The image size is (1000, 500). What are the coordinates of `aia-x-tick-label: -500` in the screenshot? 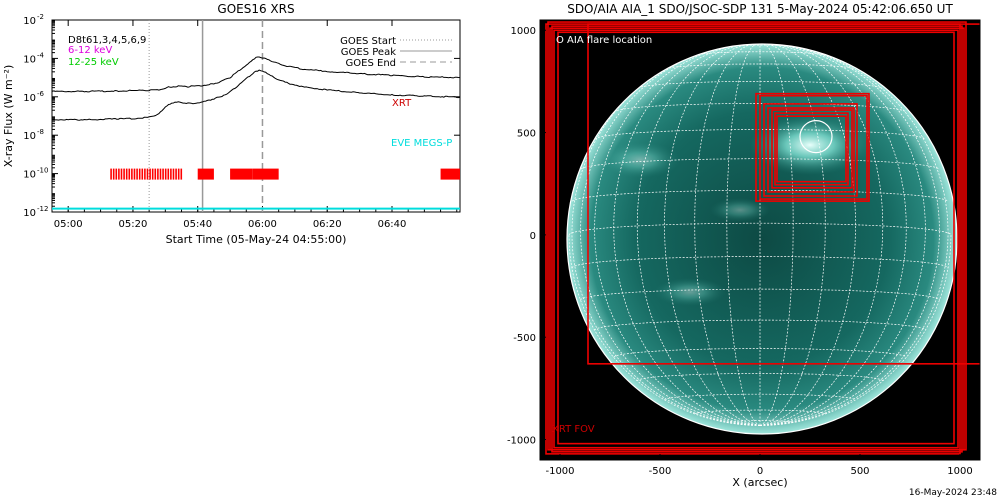 It's located at (660, 471).